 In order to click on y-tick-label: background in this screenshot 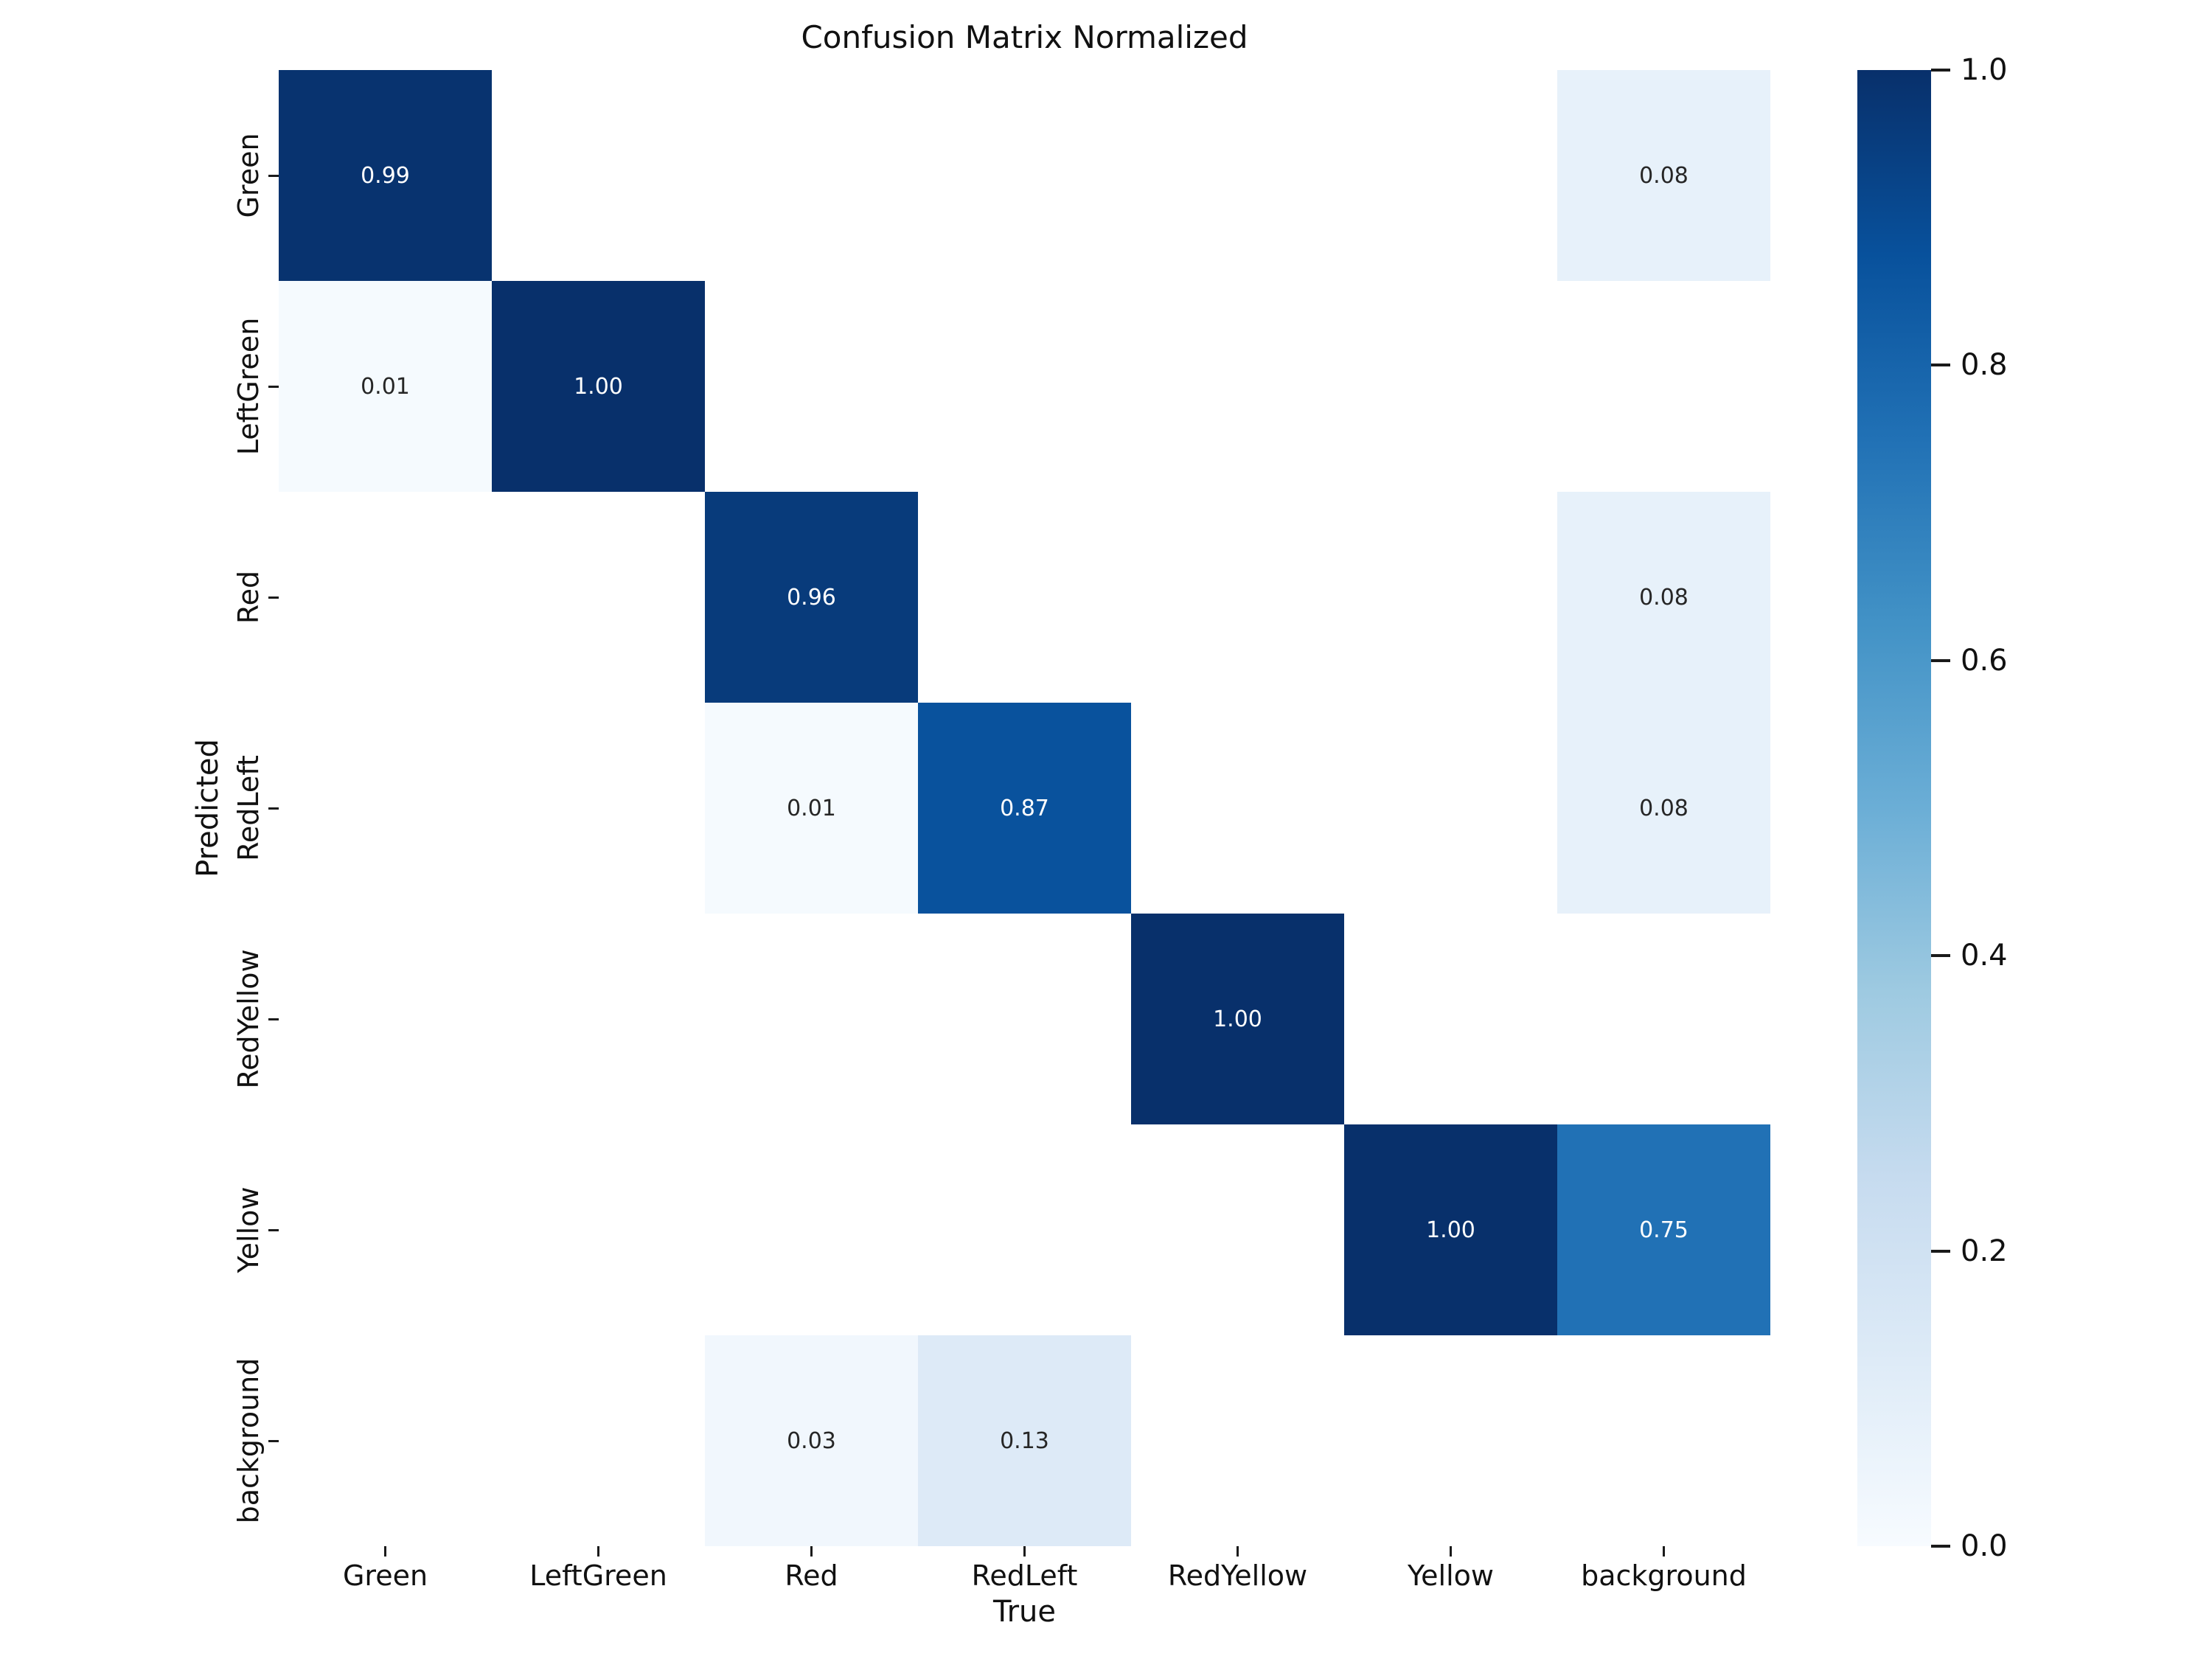, I will do `click(248, 1440)`.